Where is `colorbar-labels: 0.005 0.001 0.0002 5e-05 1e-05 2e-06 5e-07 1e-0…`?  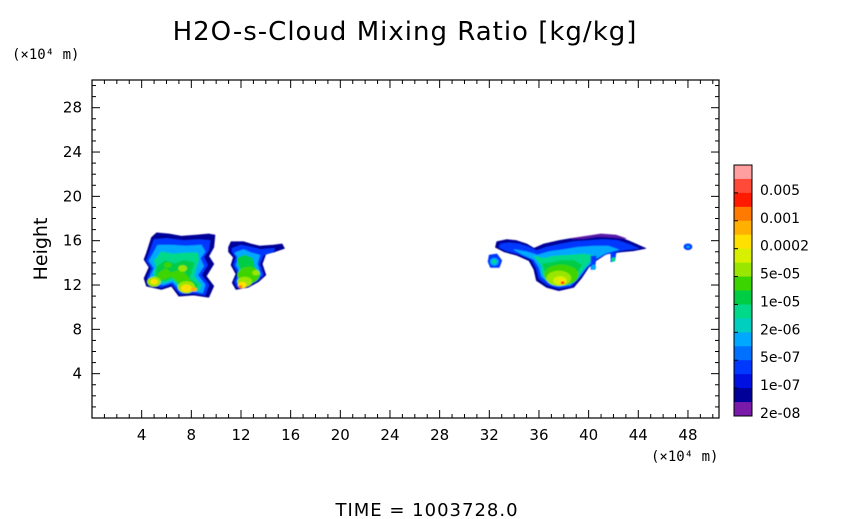 colorbar-labels: 0.005 0.001 0.0002 5e-05 1e-05 2e-06 5e-07 1e-0… is located at coordinates (784, 302).